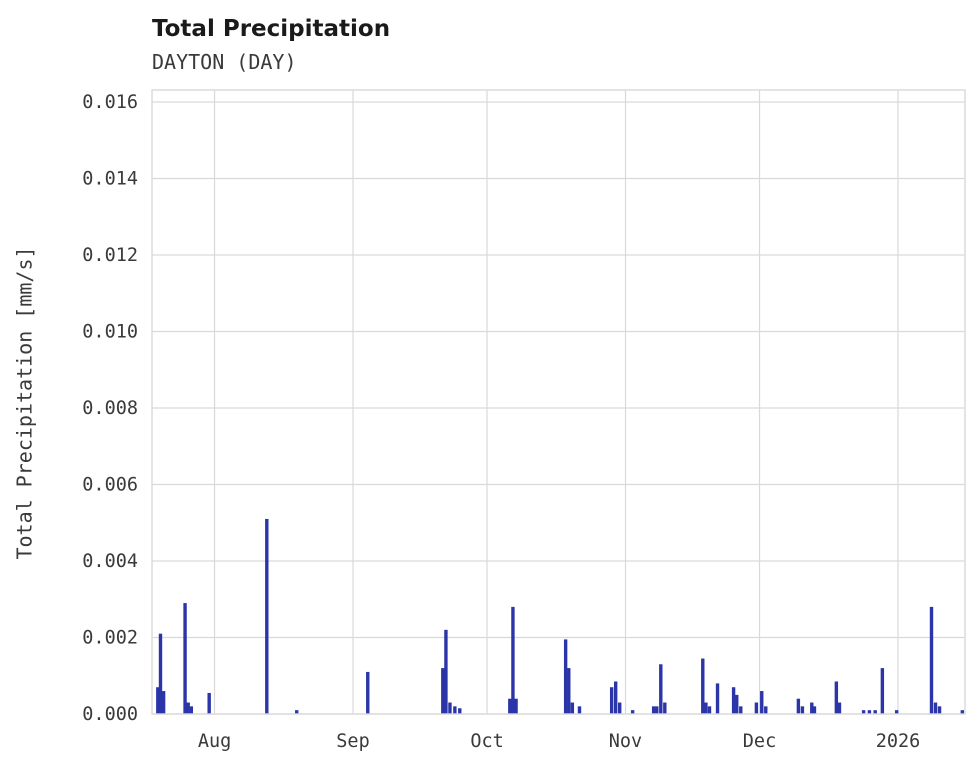 The height and width of the screenshot is (780, 980). What do you see at coordinates (110, 255) in the screenshot?
I see `y-tick-label: 0.012` at bounding box center [110, 255].